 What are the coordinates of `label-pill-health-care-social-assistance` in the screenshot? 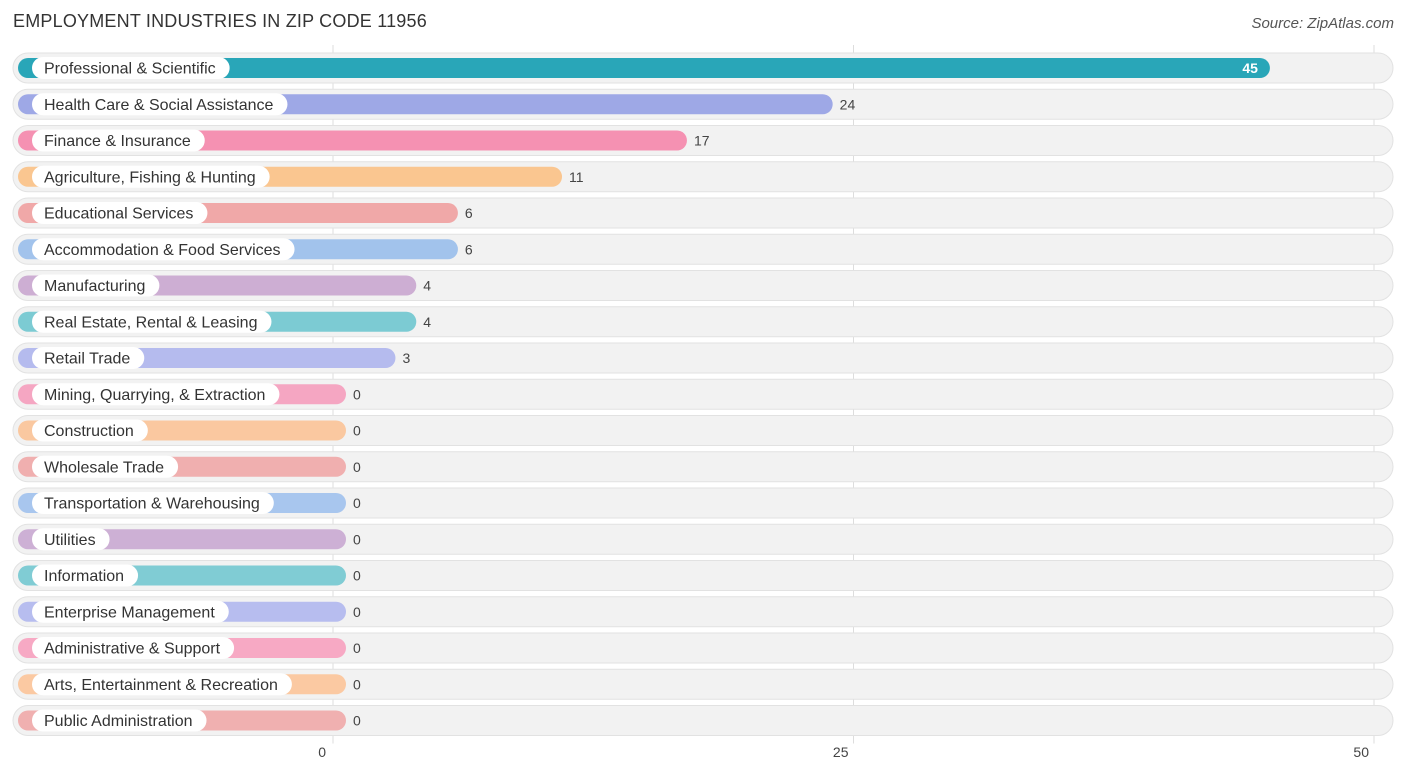 It's located at (160, 104).